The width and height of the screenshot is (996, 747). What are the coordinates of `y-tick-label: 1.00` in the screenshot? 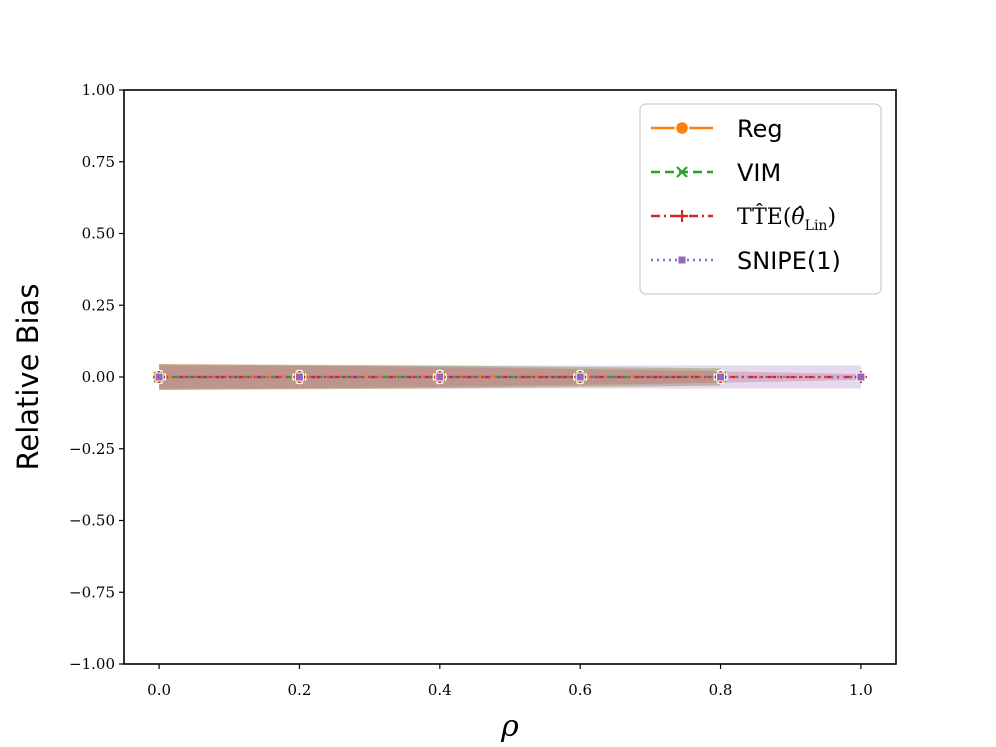 It's located at (98, 90).